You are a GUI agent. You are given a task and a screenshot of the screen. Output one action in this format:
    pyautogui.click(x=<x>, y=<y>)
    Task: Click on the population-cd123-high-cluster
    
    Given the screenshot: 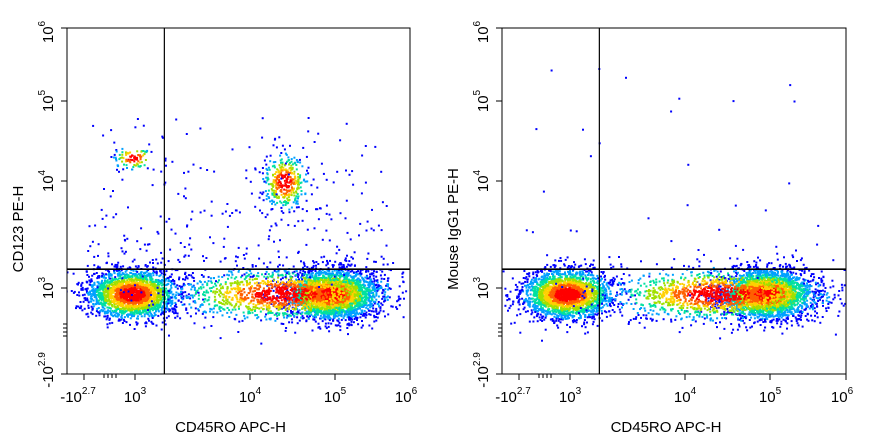 What is the action you would take?
    pyautogui.click(x=285, y=182)
    